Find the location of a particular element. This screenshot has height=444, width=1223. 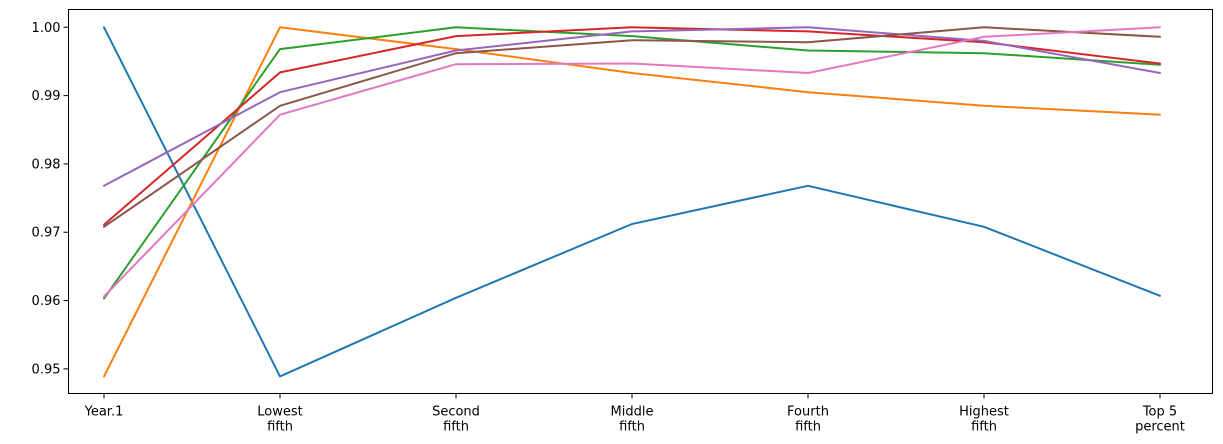

x-tick-label: Second fifth is located at coordinates (456, 420).